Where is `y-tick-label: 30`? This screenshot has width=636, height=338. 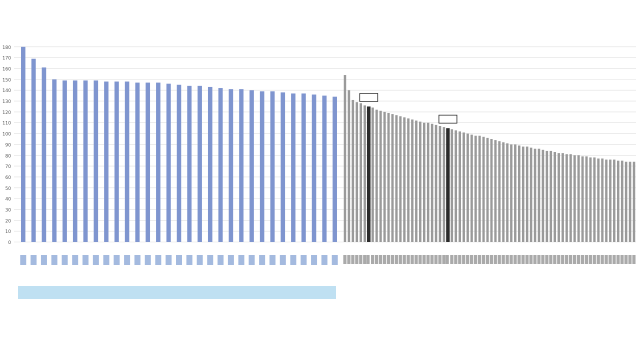
y-tick-label: 30 is located at coordinates (8, 210).